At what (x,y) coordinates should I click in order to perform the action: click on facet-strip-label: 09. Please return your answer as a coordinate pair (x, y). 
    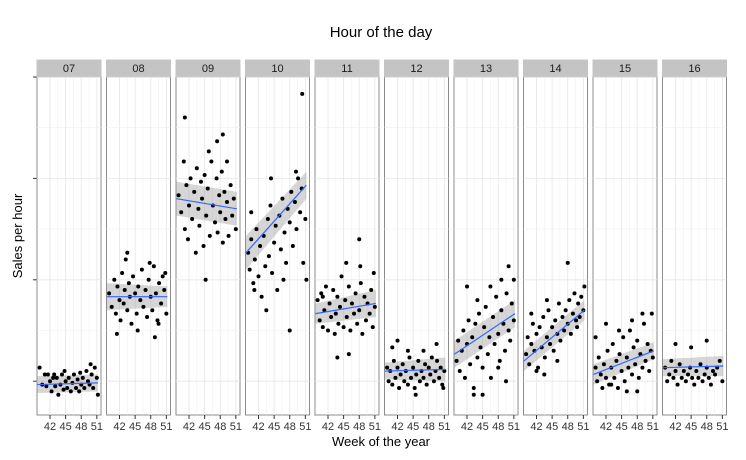
    Looking at the image, I should click on (208, 69).